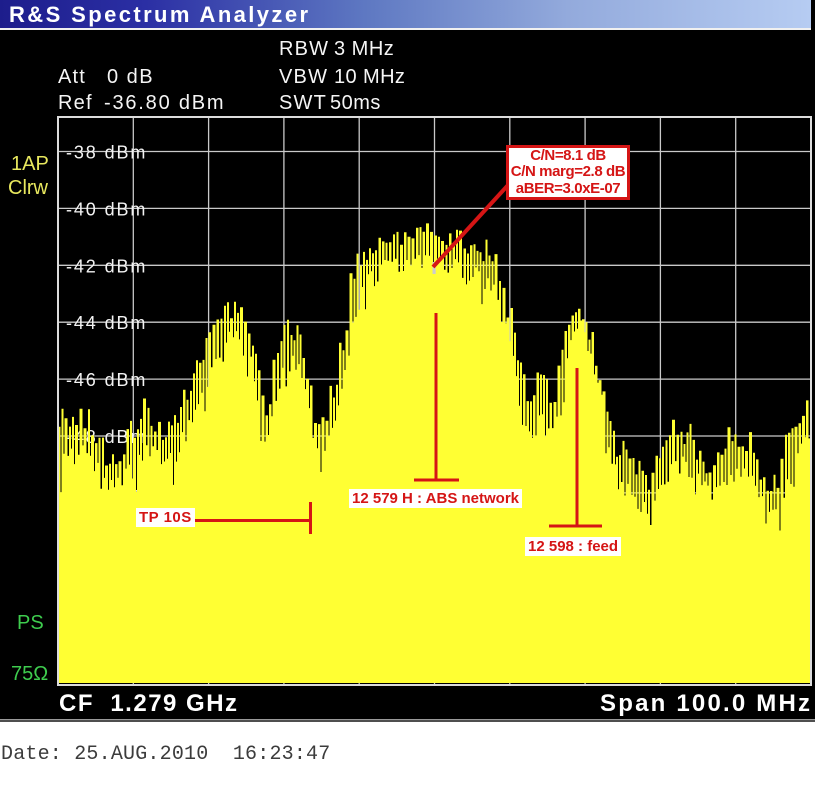  I want to click on svg-text: -40 dBm, so click(106, 209).